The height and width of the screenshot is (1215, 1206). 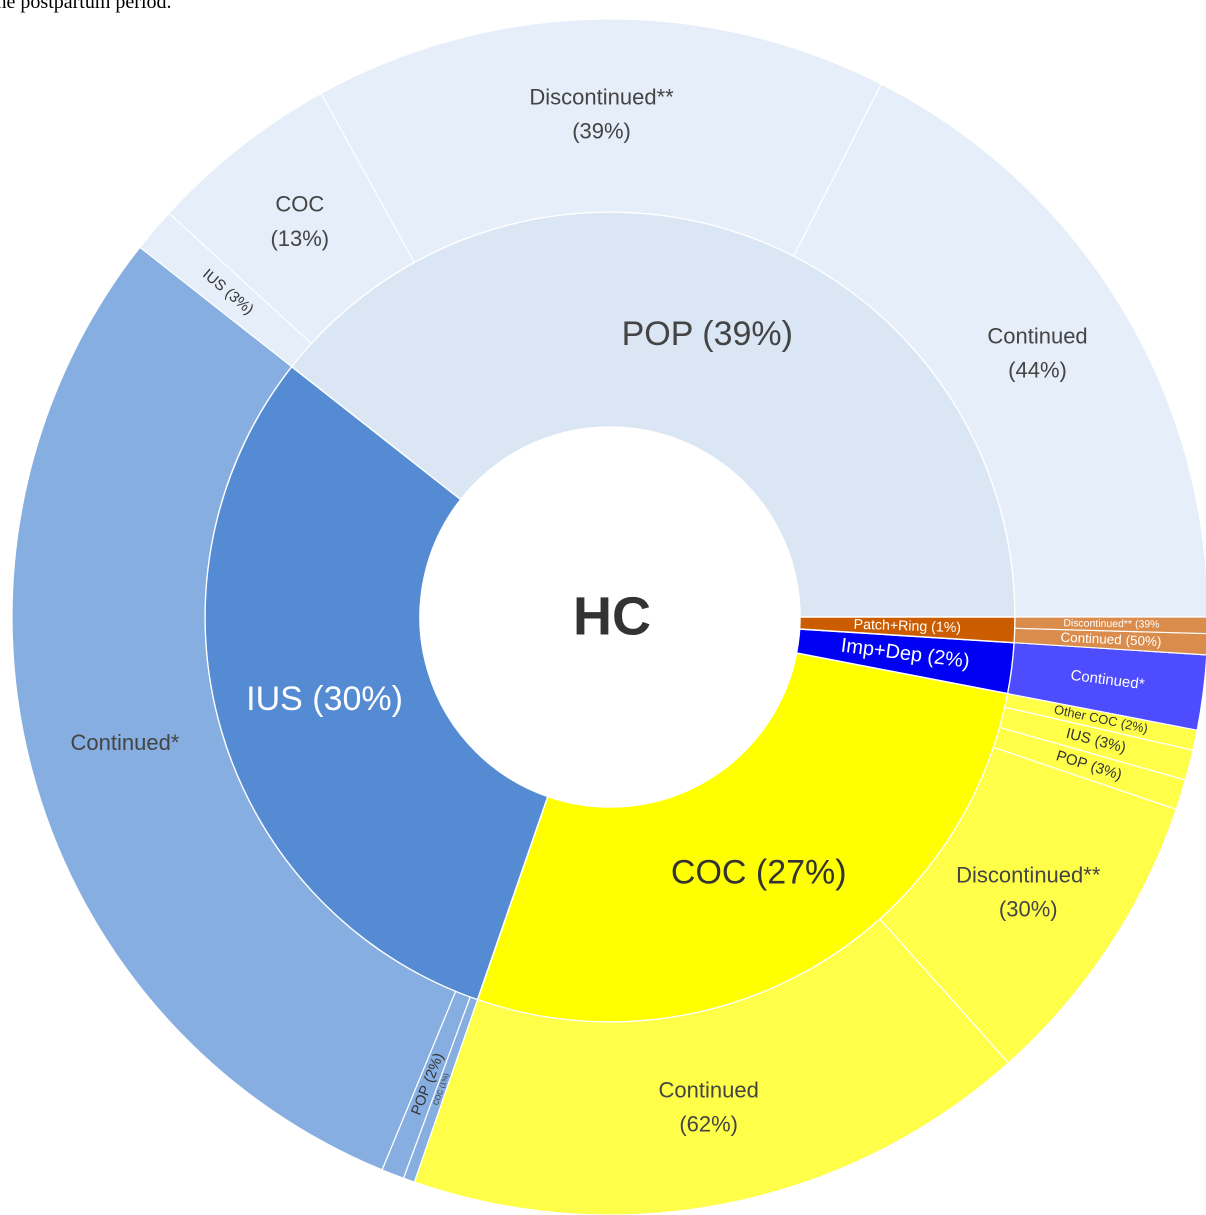 What do you see at coordinates (299, 238) in the screenshot?
I see `slice-label: (13%)` at bounding box center [299, 238].